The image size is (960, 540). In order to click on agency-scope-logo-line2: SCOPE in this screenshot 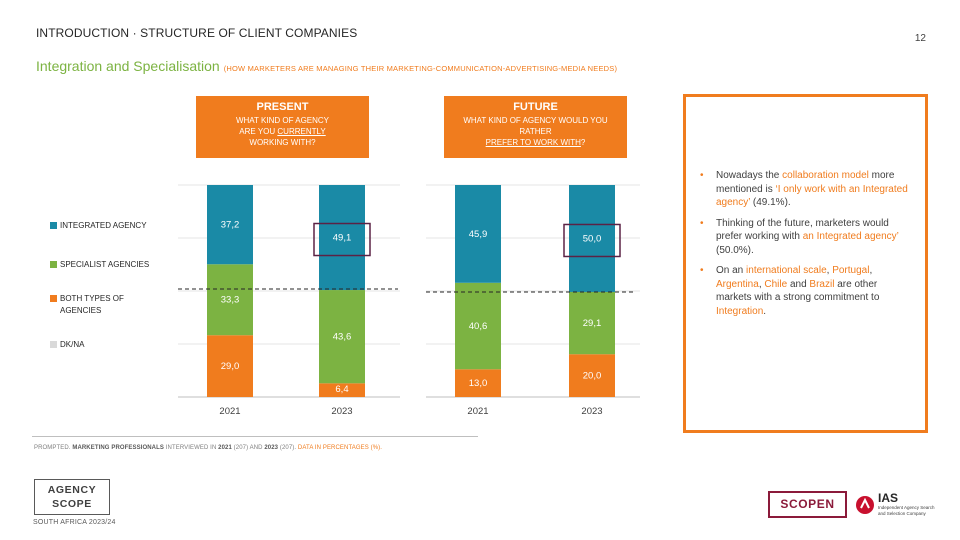, I will do `click(72, 504)`.